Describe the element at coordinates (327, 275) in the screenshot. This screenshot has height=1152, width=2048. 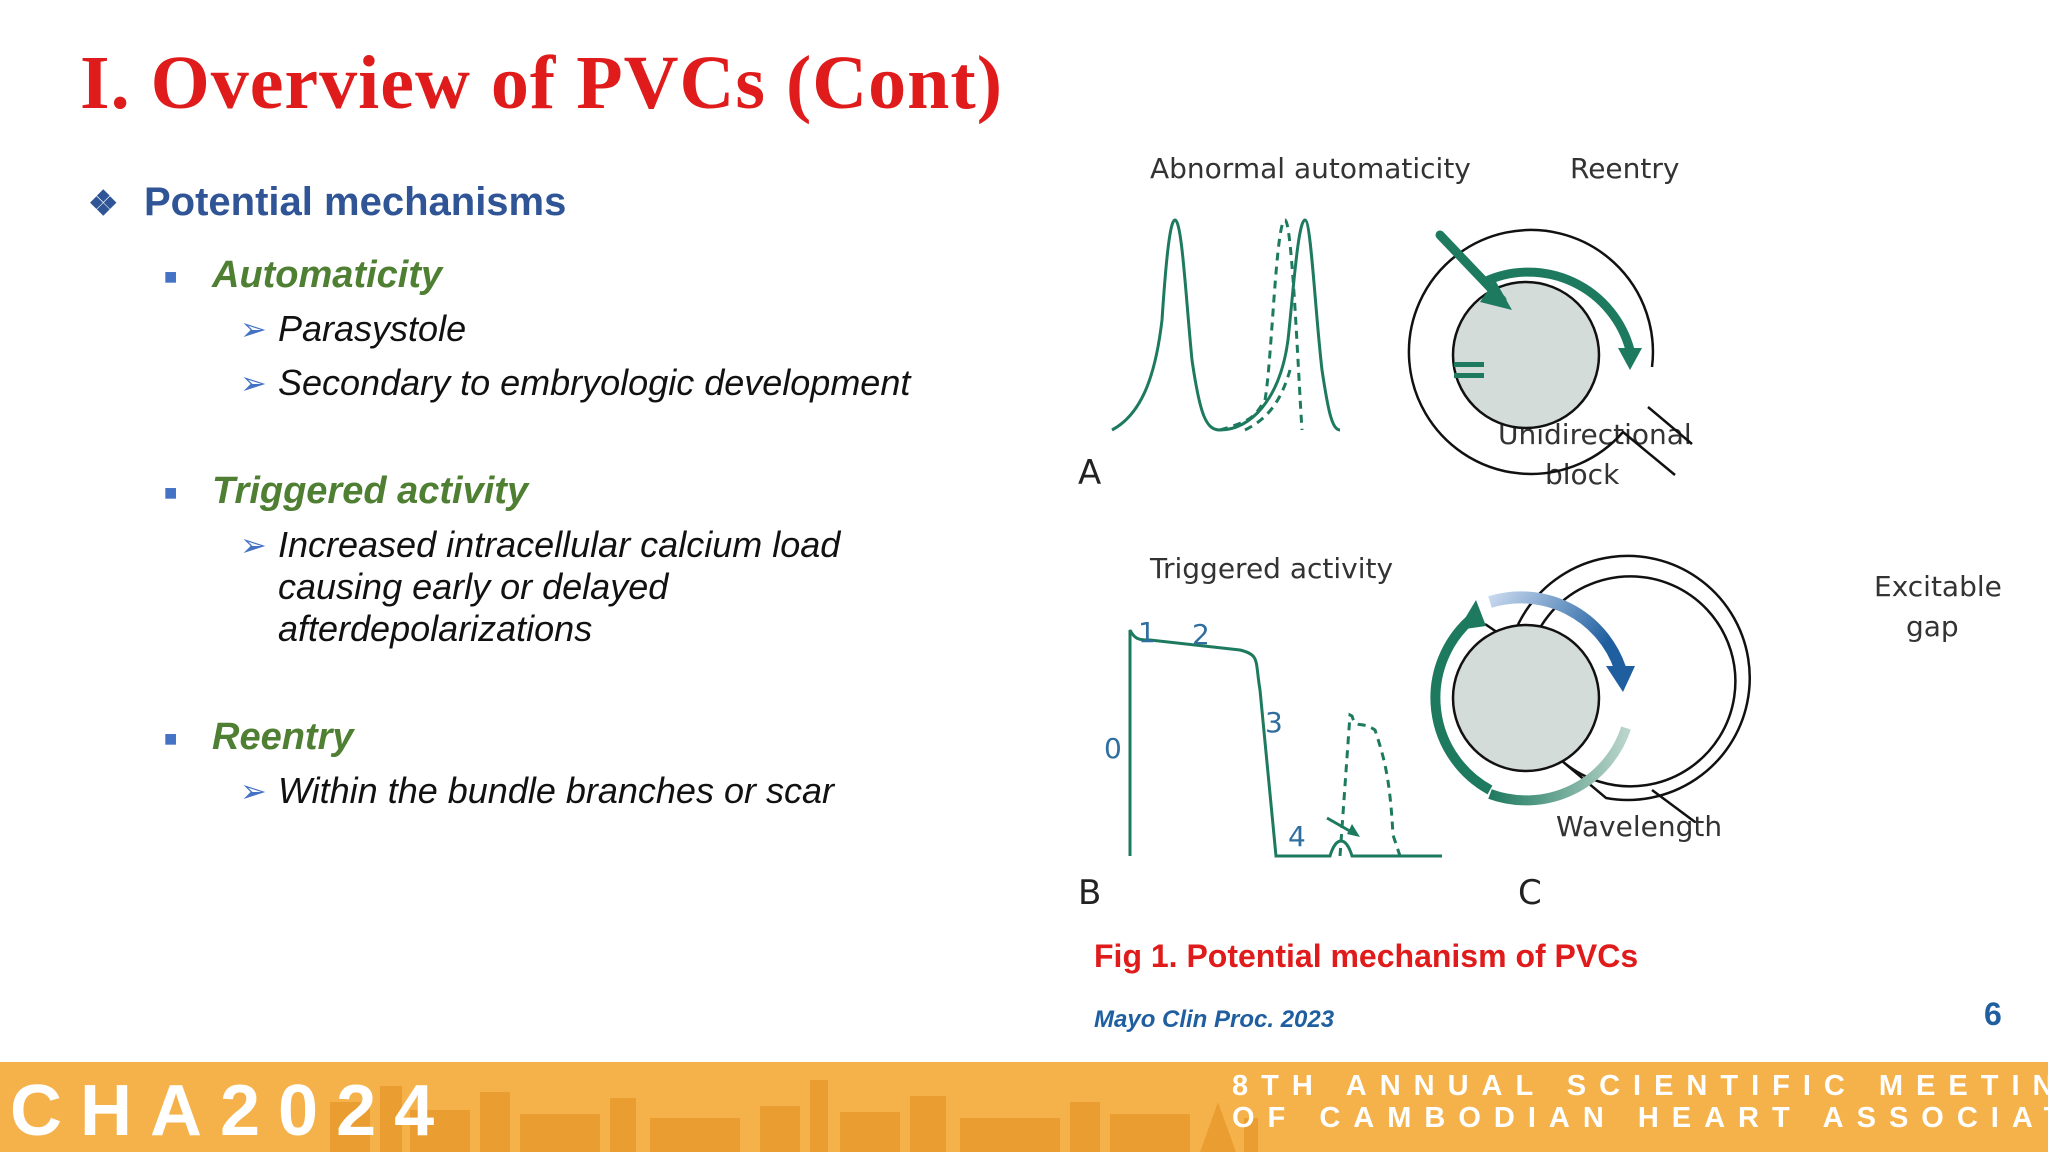
I see `section-label: Automaticity` at that location.